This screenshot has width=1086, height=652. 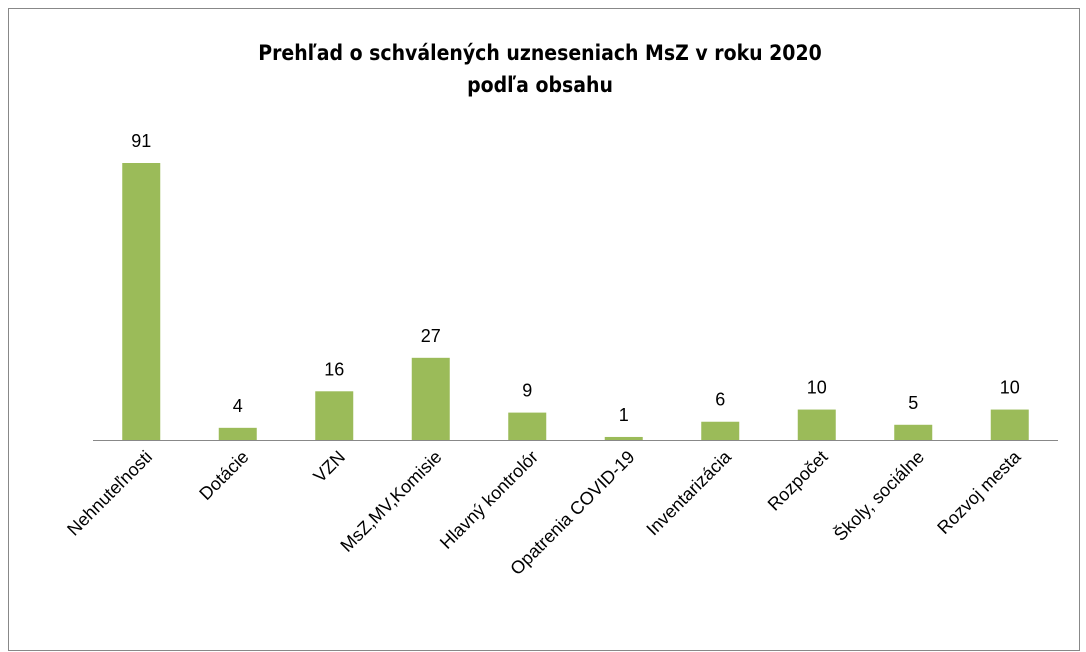 What do you see at coordinates (334, 369) in the screenshot?
I see `data-label: 16` at bounding box center [334, 369].